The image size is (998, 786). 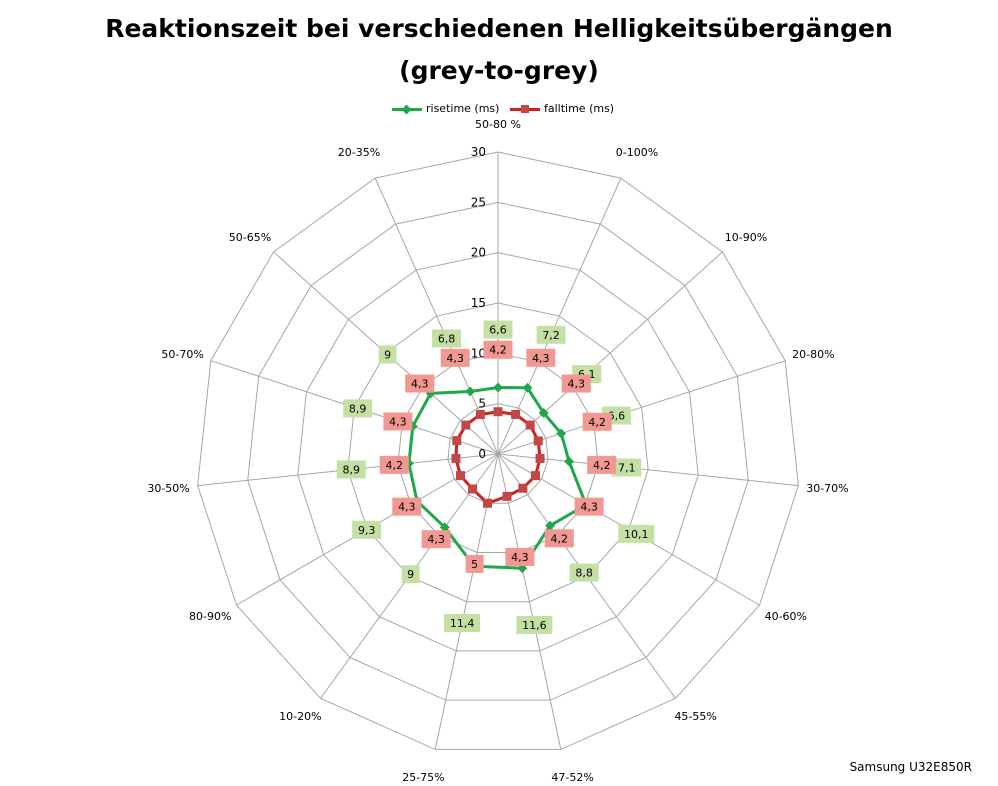 I want to click on chart-subtitle: (grey-to-grey), so click(x=499, y=70).